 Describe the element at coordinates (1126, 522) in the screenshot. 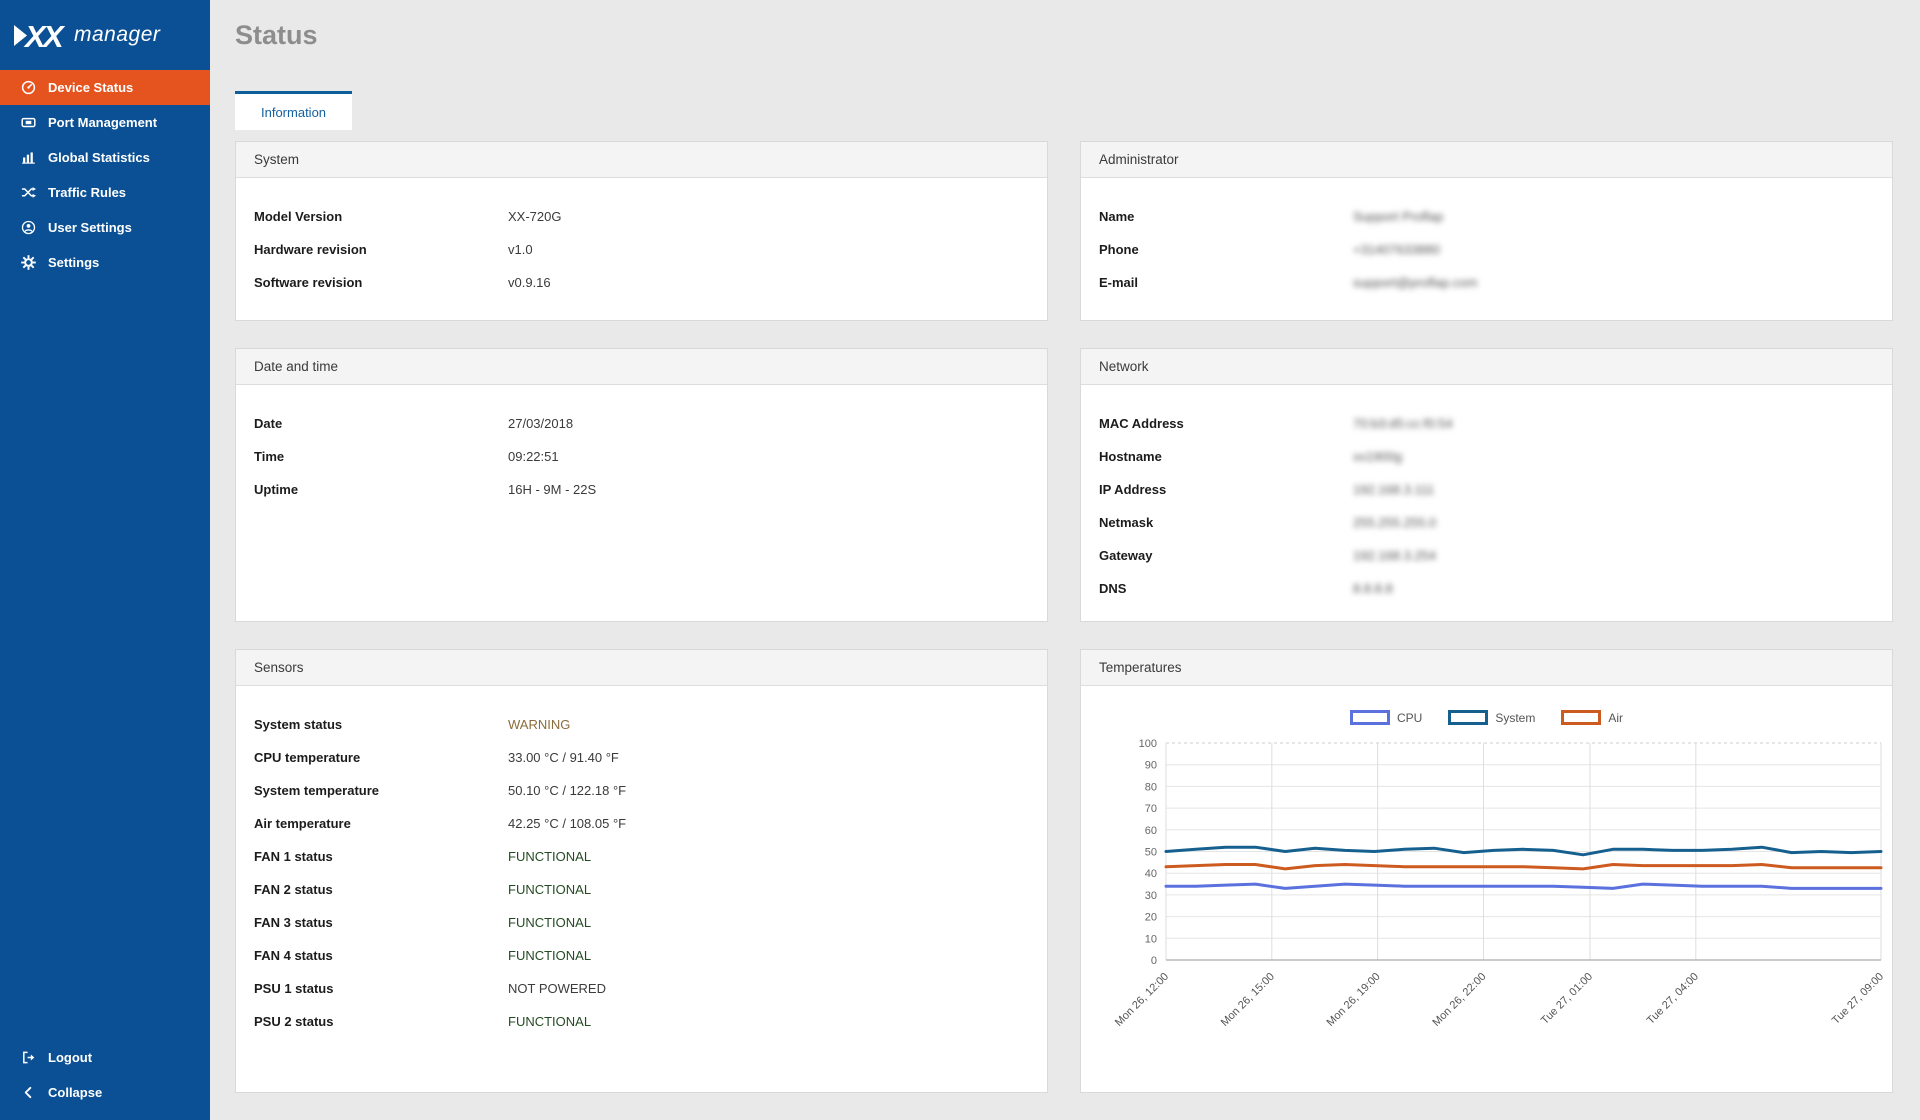

I see `info-label: Netmask` at that location.